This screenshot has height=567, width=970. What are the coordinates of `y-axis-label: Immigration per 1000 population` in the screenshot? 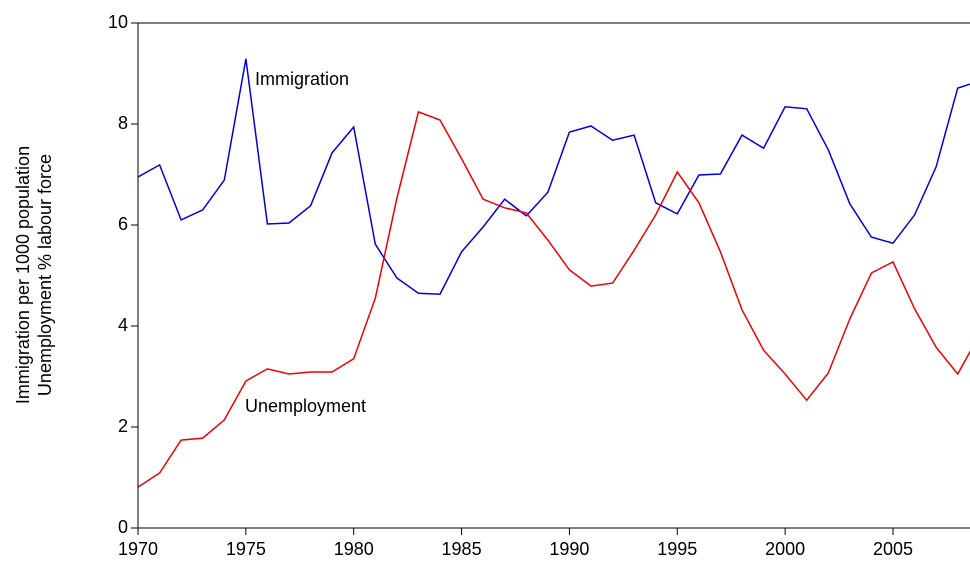 It's located at (23, 275).